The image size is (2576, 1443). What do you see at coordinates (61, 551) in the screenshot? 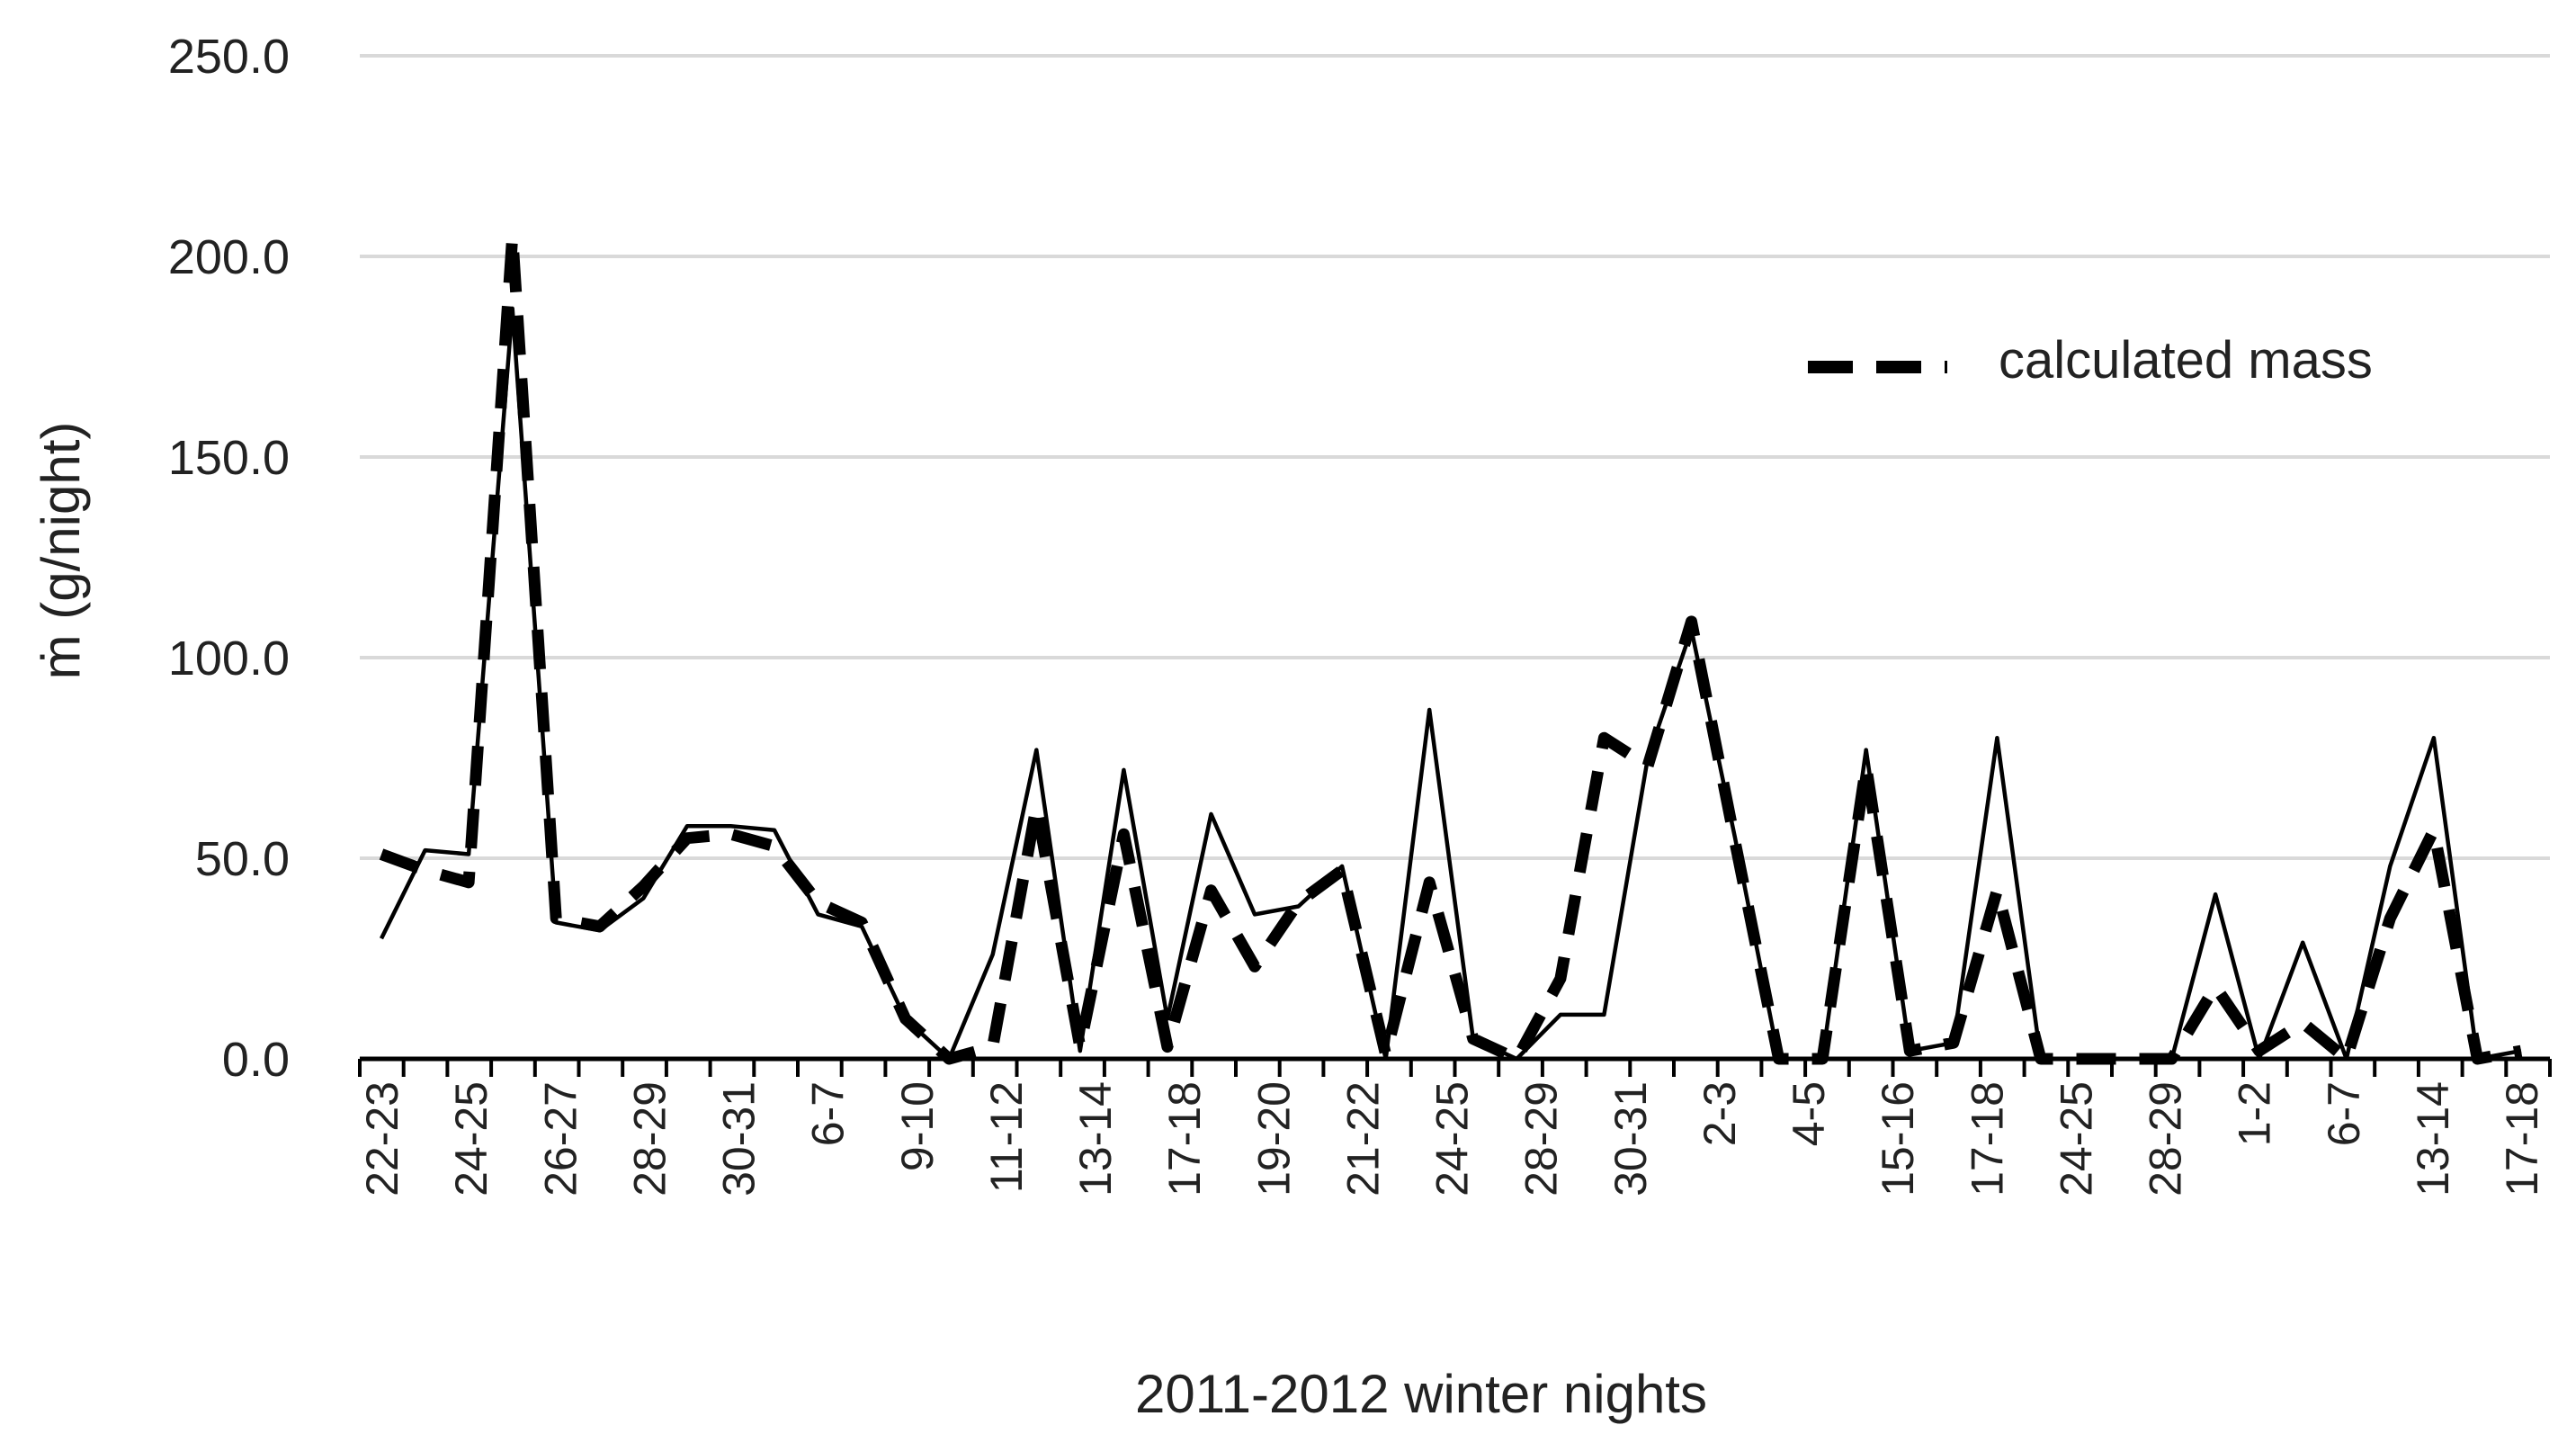
I see `y-axis-label: ṁ (g/night)` at bounding box center [61, 551].